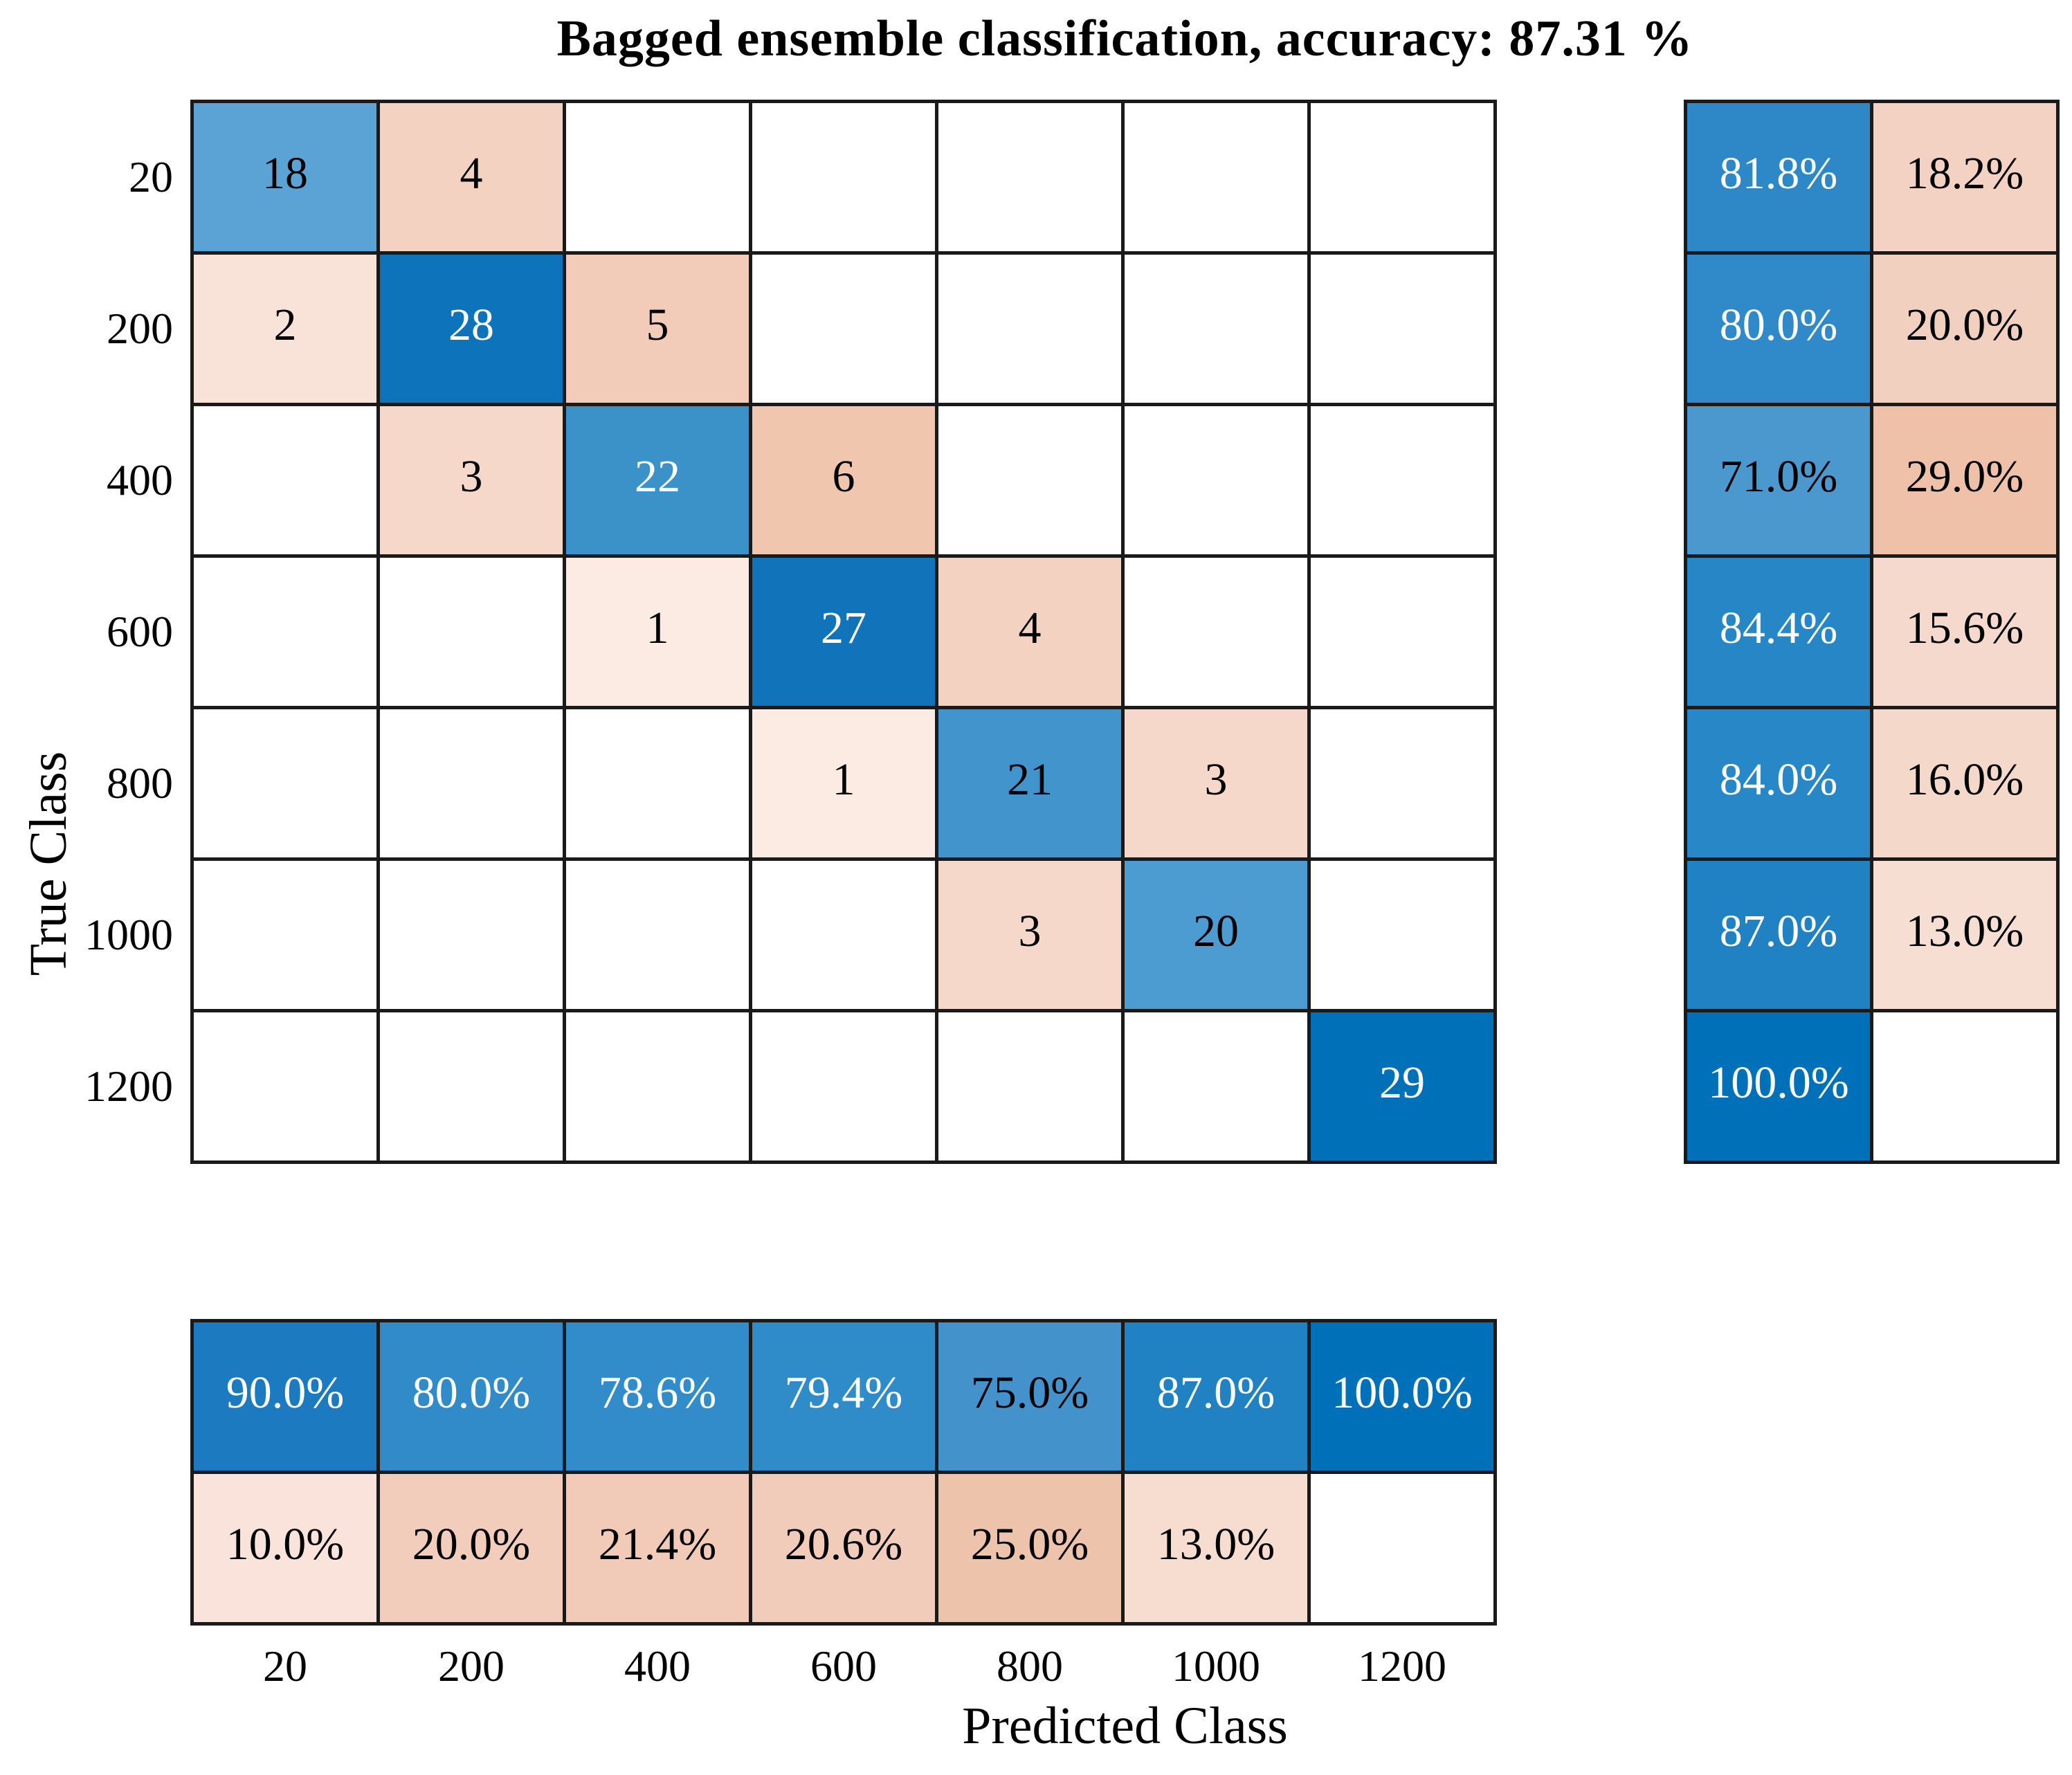 The width and height of the screenshot is (2072, 1775). I want to click on x-tick-label: 800, so click(1030, 1666).